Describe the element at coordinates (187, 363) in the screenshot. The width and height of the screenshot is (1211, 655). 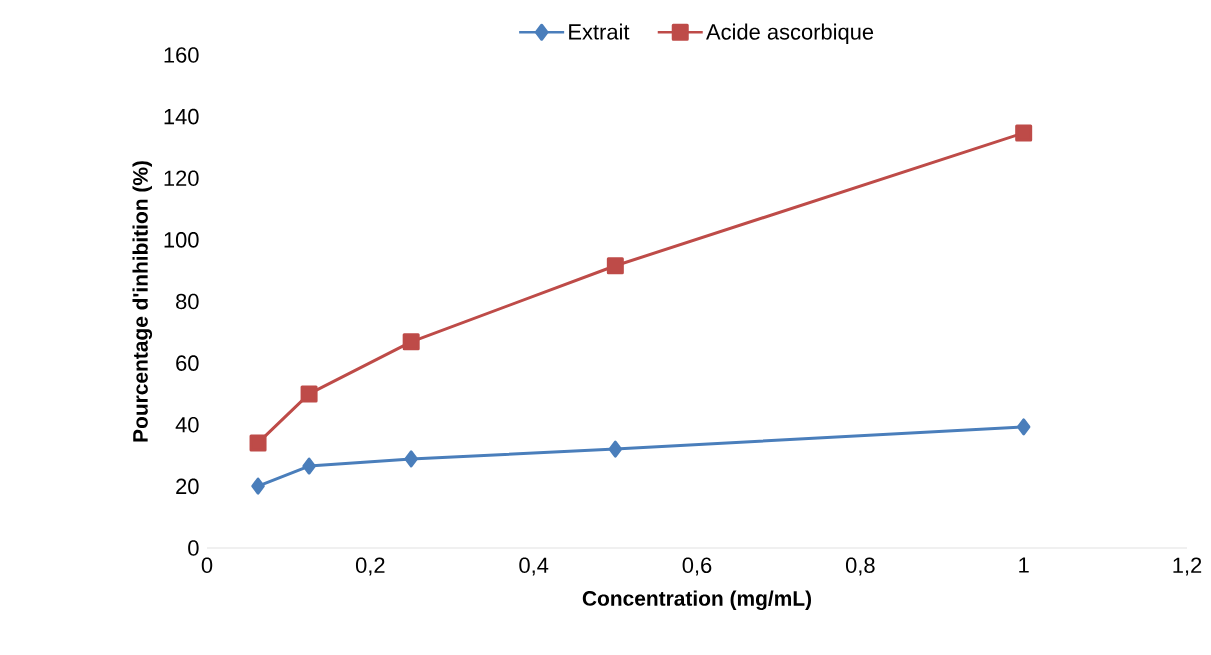
I see `y-tick-label: 60` at that location.